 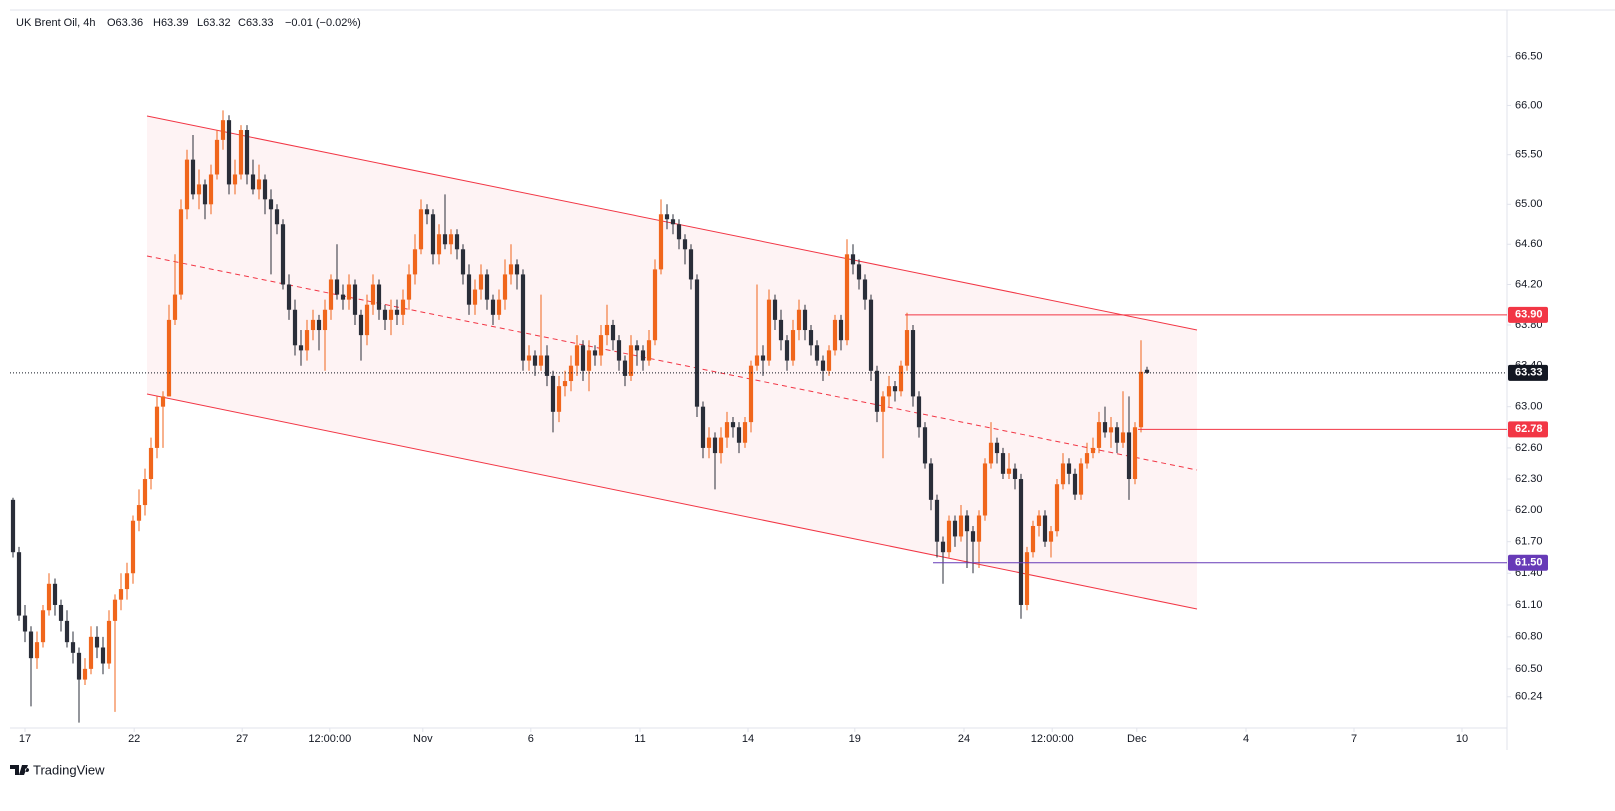 What do you see at coordinates (855, 739) in the screenshot?
I see `x-tick-label: 19` at bounding box center [855, 739].